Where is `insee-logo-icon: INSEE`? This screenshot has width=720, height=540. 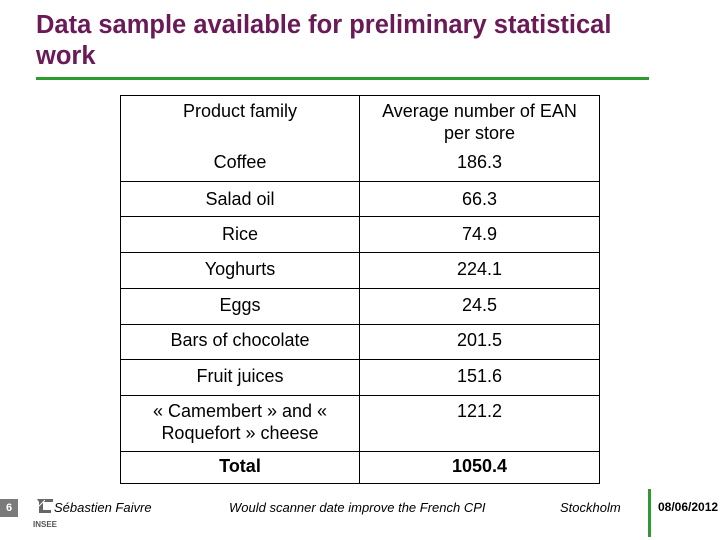 insee-logo-icon: INSEE is located at coordinates (45, 514).